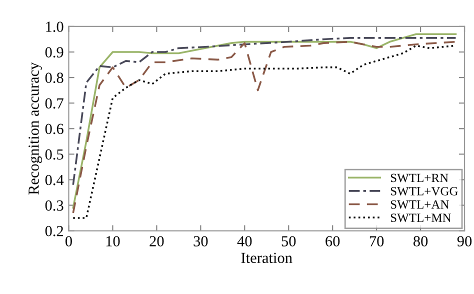  What do you see at coordinates (54, 78) in the screenshot?
I see `y-tick-label: 0.8` at bounding box center [54, 78].